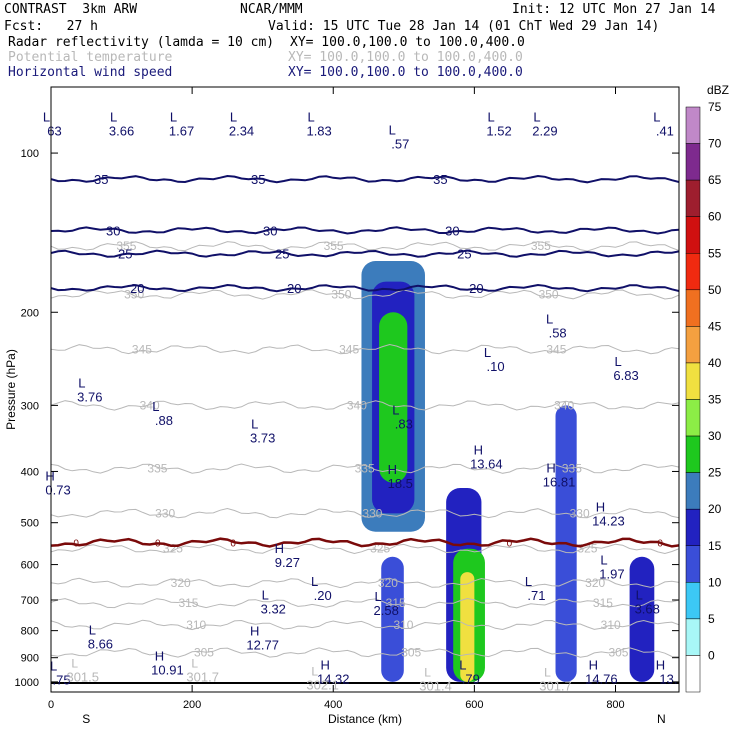 This screenshot has width=740, height=740. I want to click on theta-label-345-1: 345, so click(349, 349).